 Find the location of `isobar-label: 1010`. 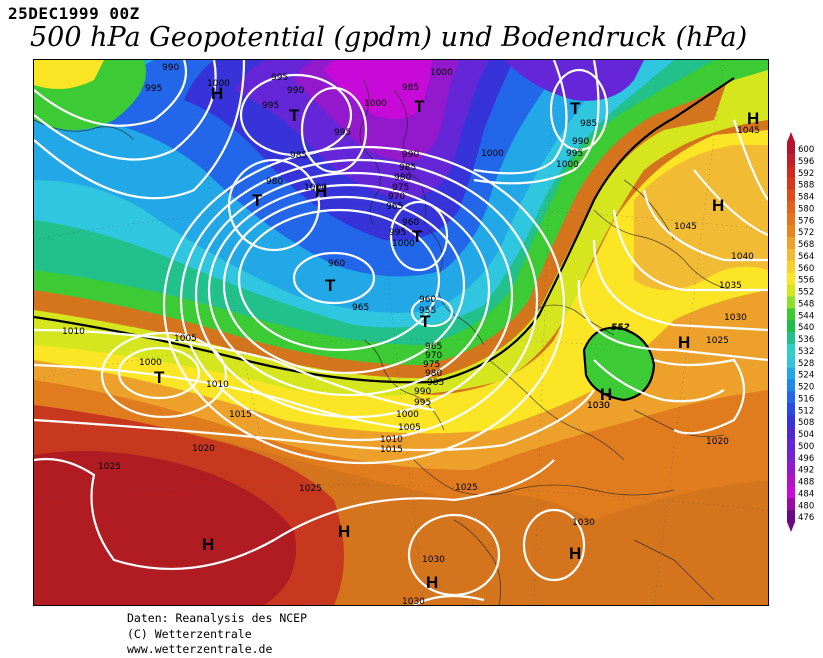

isobar-label: 1010 is located at coordinates (391, 440).